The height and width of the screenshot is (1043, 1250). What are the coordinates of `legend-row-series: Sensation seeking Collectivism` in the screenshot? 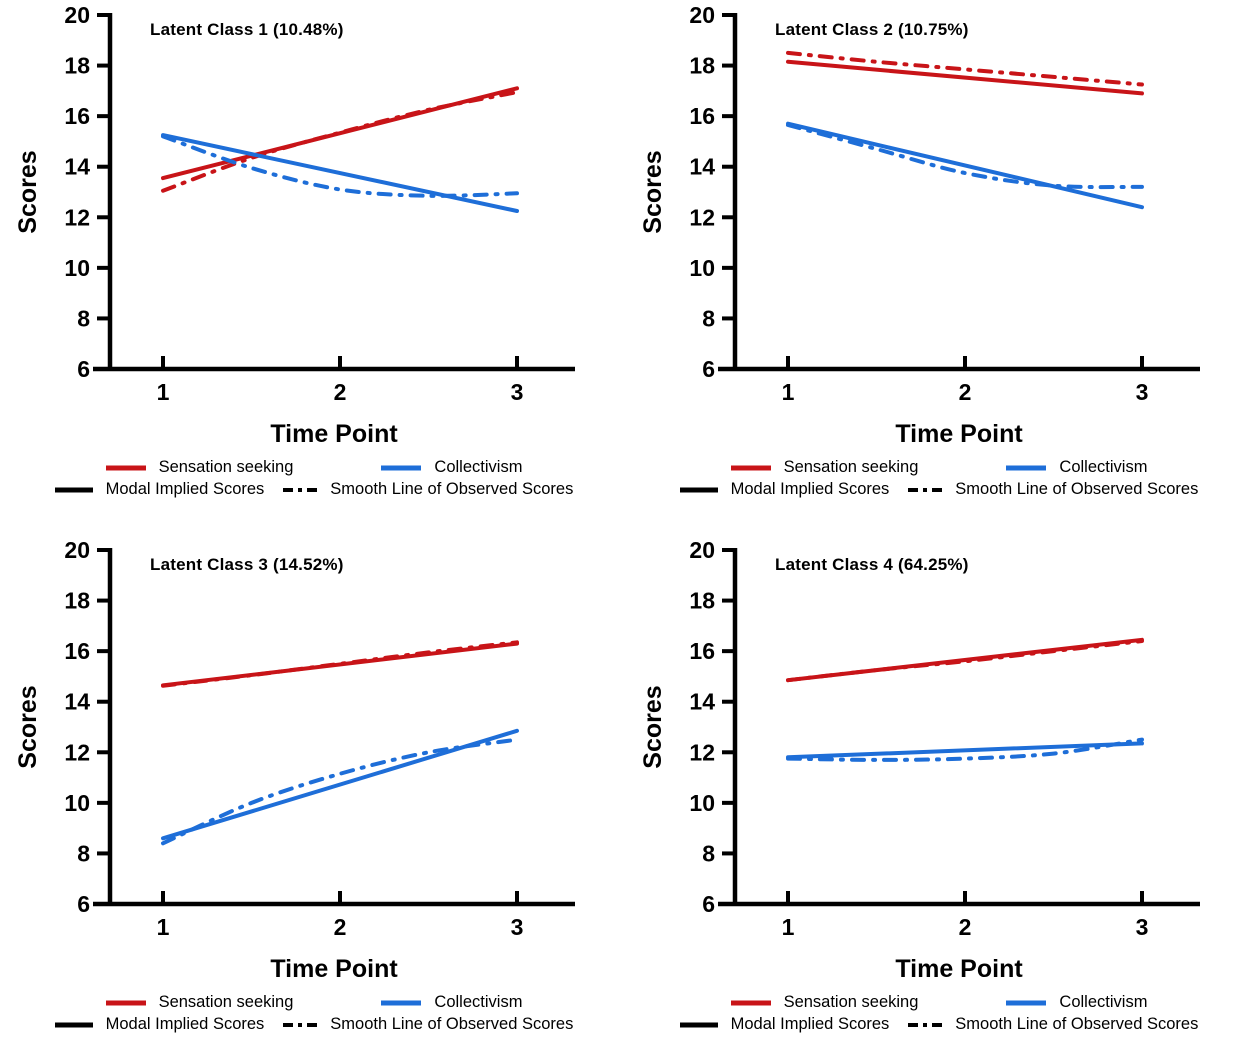 It's located at (312, 467).